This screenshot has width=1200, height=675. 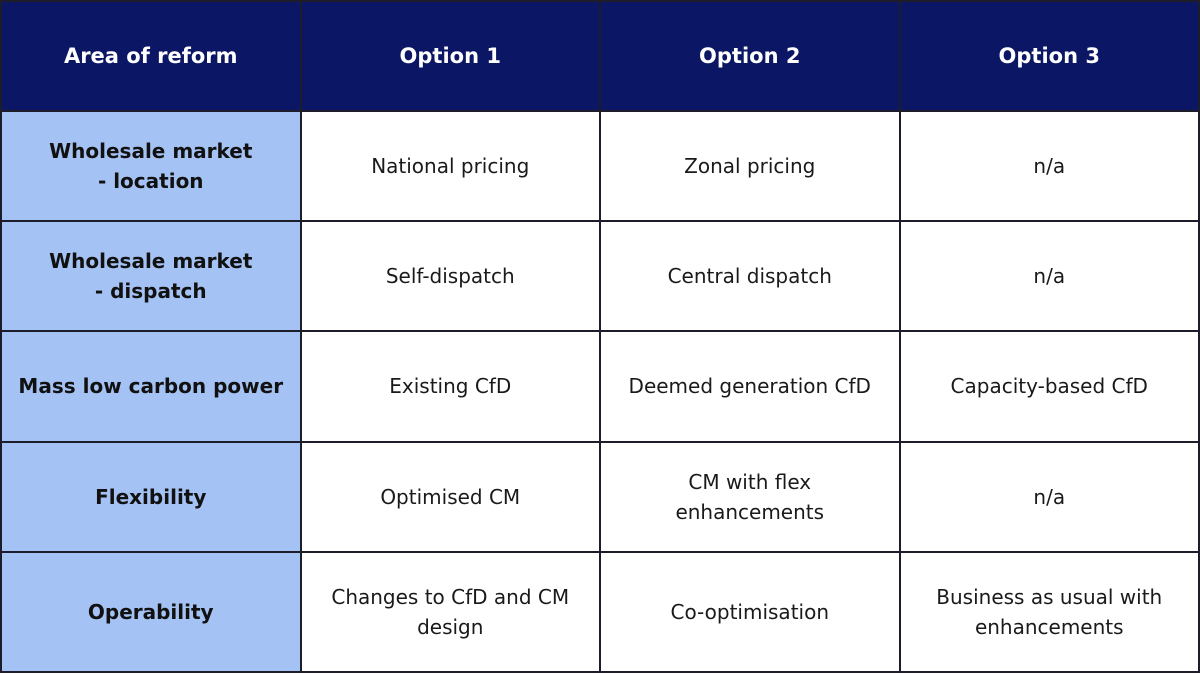 What do you see at coordinates (450, 386) in the screenshot?
I see `option-1-cell: Existing CfD` at bounding box center [450, 386].